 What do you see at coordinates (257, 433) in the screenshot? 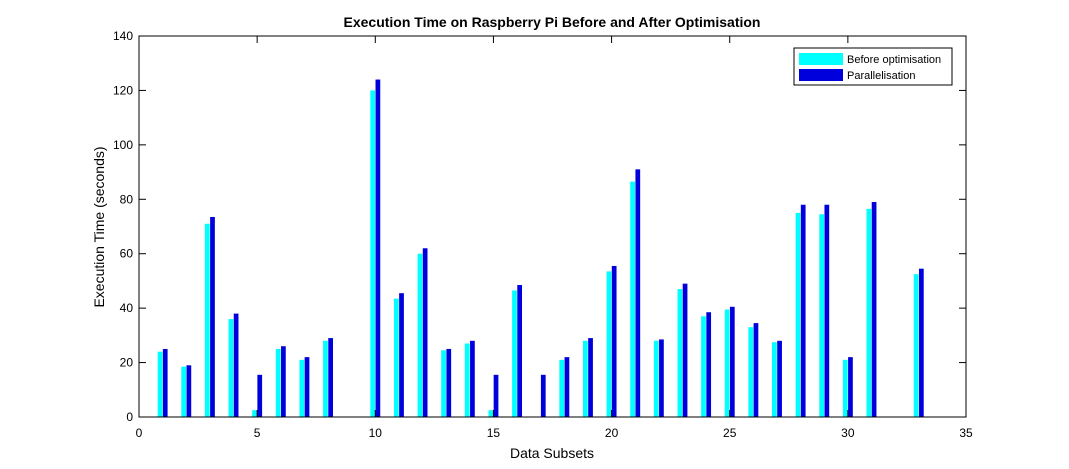
I see `x-tick-label: 5` at bounding box center [257, 433].